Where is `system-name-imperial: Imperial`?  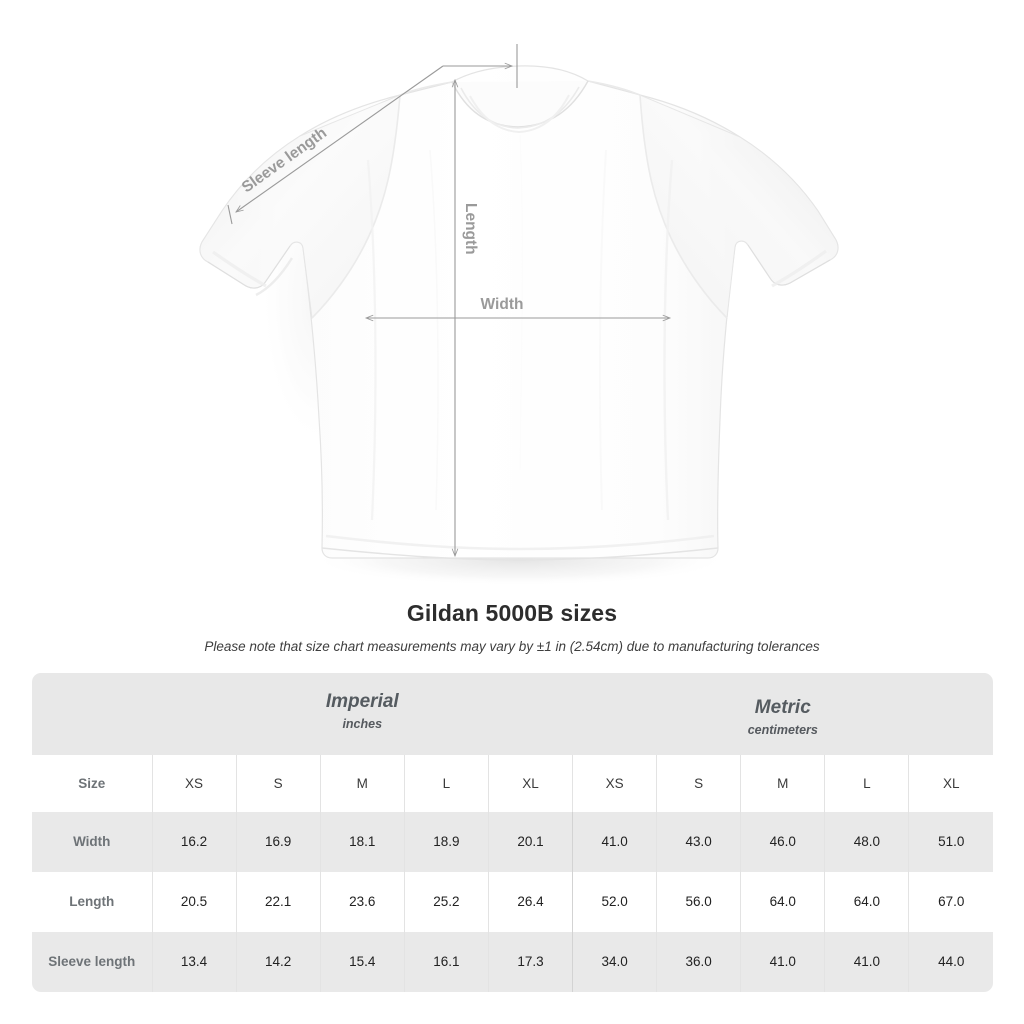
system-name-imperial: Imperial is located at coordinates (362, 701).